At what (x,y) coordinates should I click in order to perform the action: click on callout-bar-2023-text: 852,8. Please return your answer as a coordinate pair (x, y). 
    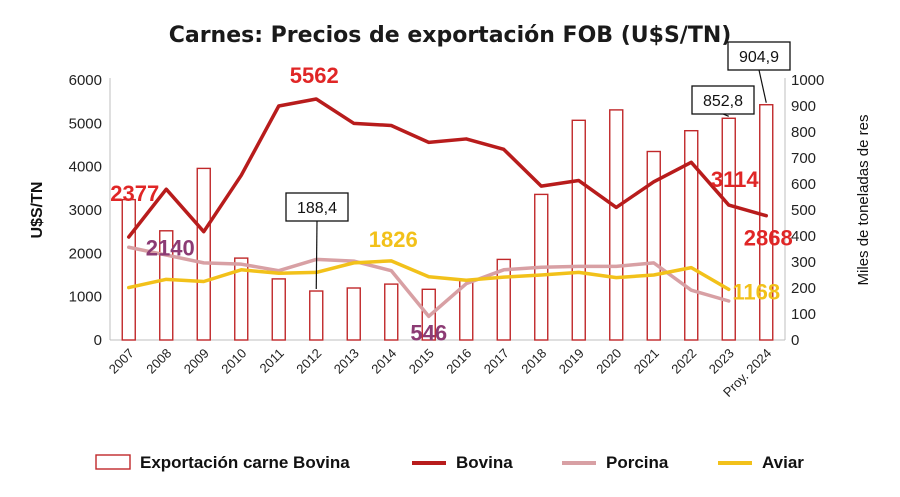
    Looking at the image, I should click on (723, 101).